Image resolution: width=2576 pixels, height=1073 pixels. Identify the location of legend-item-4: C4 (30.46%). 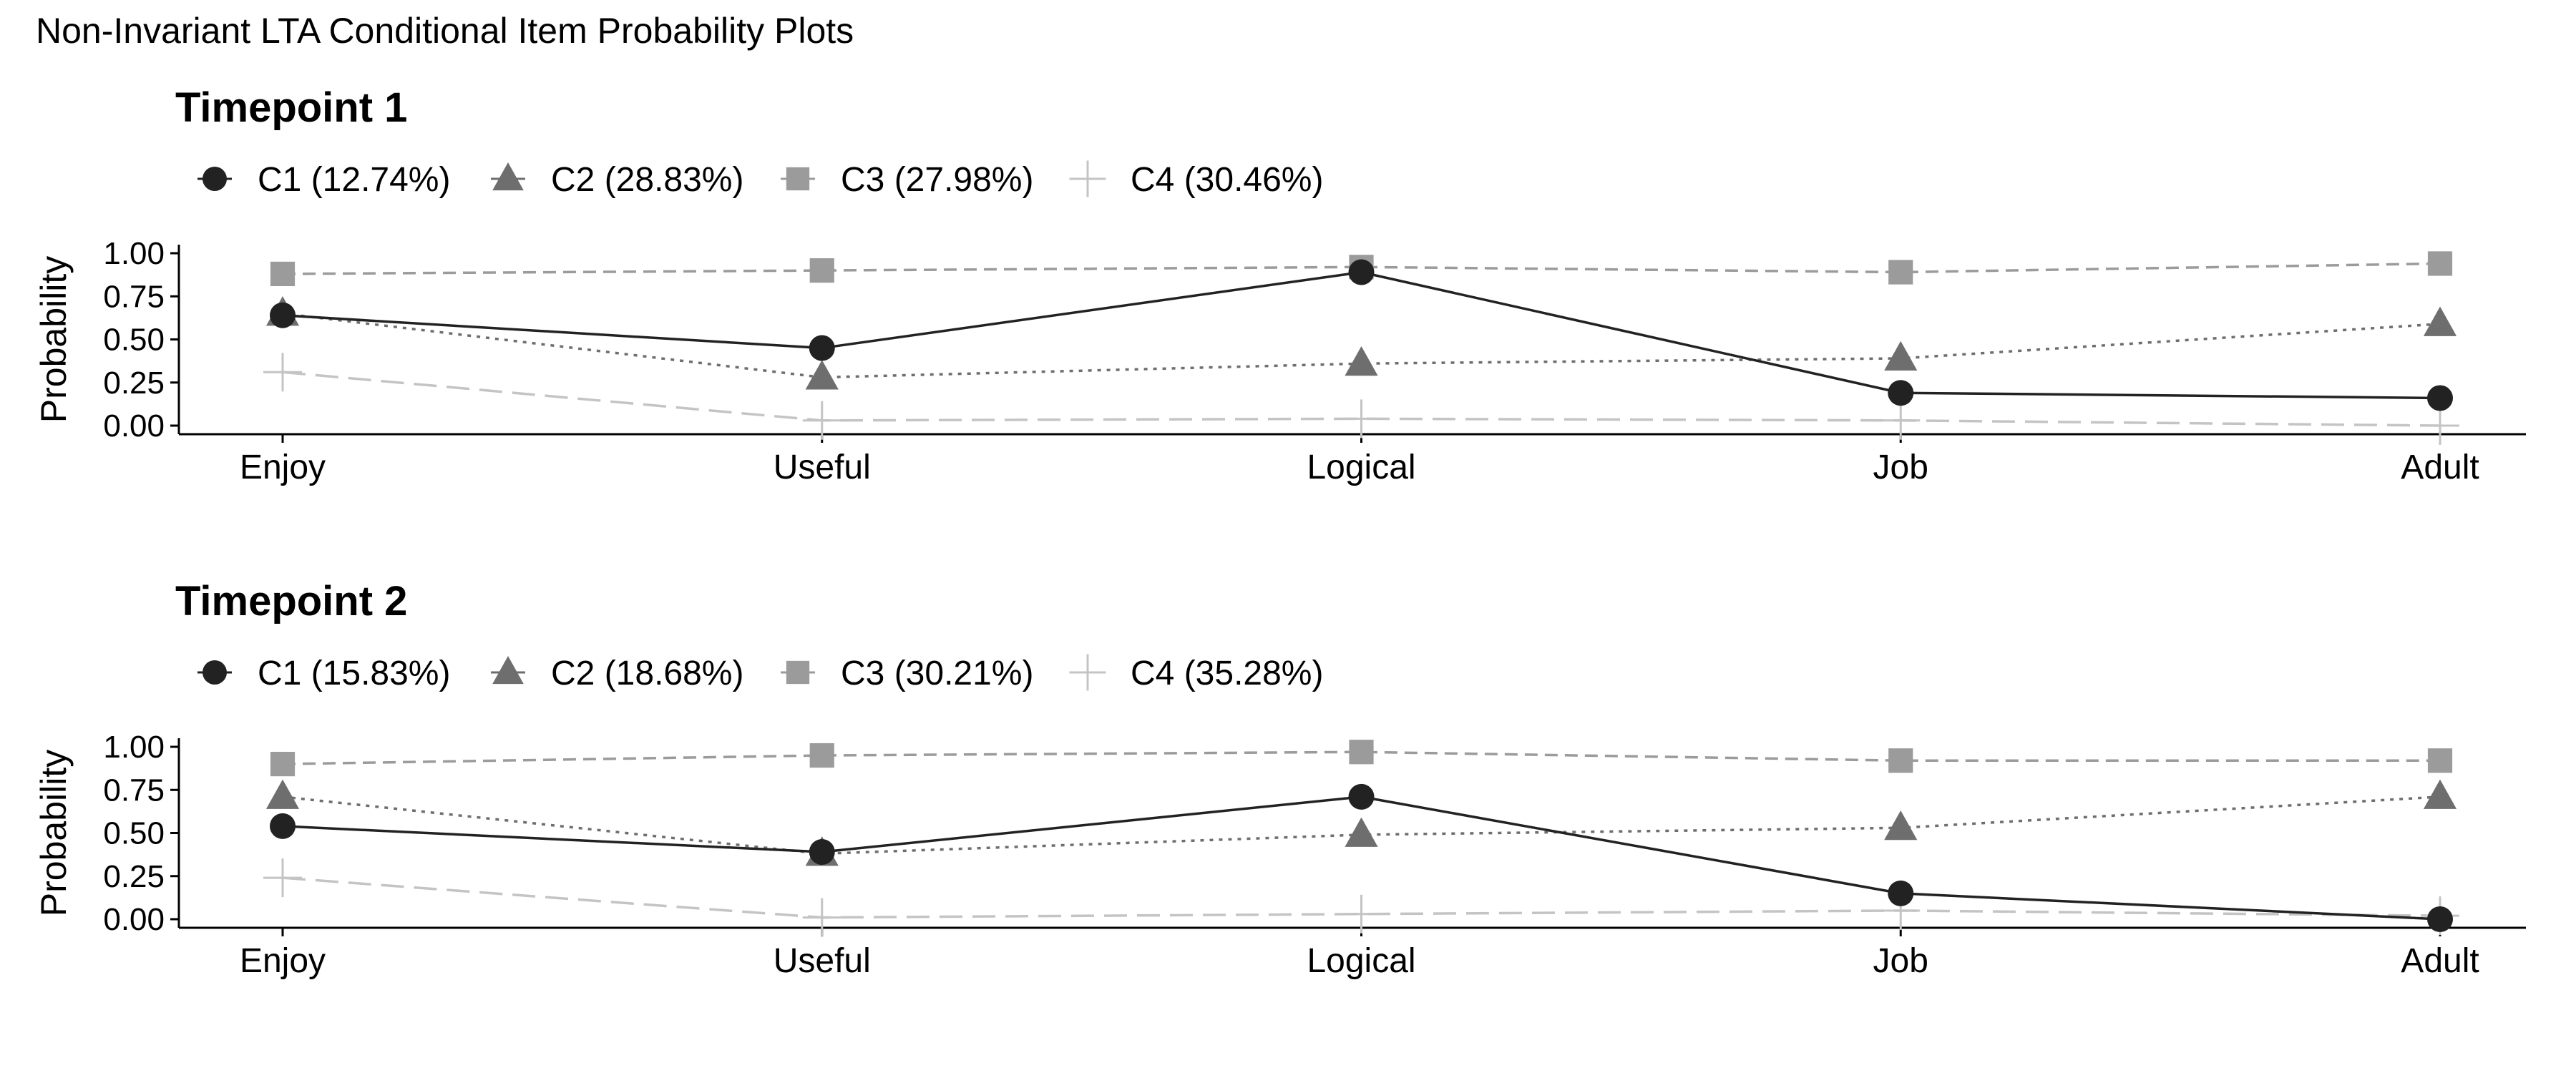
(1196, 180).